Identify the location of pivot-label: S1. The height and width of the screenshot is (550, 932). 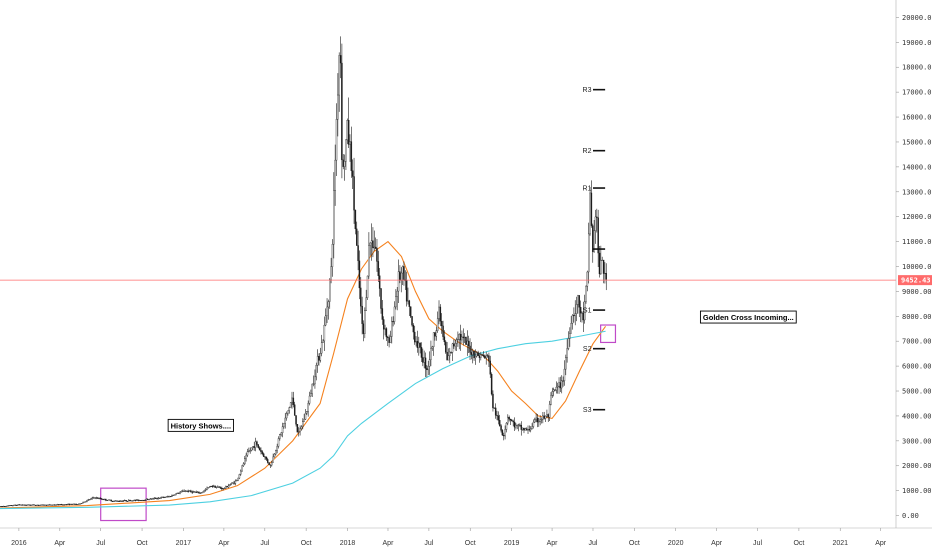
(587, 311).